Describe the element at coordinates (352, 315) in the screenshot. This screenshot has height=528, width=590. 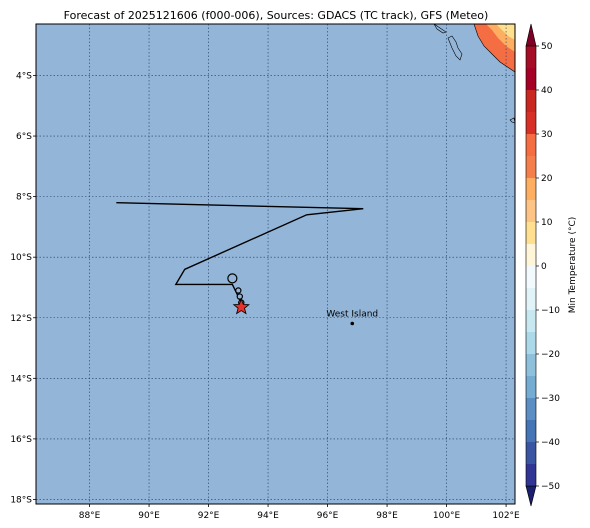
I see `place-label: West Island` at that location.